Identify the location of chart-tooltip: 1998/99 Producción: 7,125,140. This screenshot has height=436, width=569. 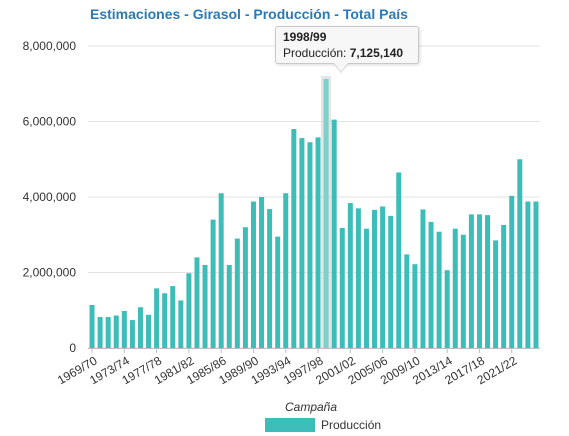
(347, 45).